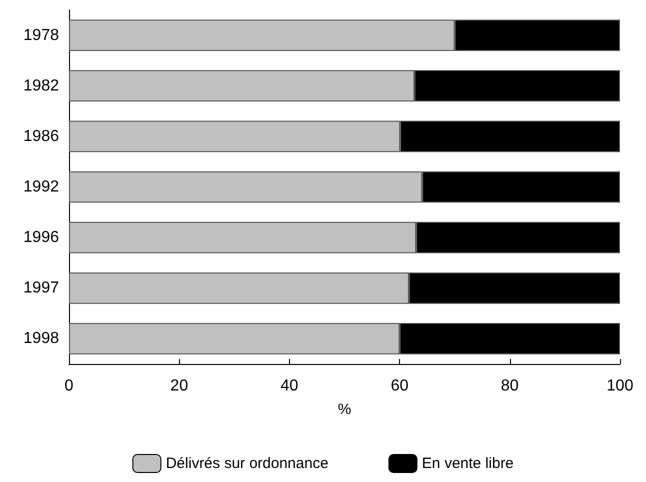 The height and width of the screenshot is (482, 646). I want to click on x-axis-title: %, so click(345, 409).